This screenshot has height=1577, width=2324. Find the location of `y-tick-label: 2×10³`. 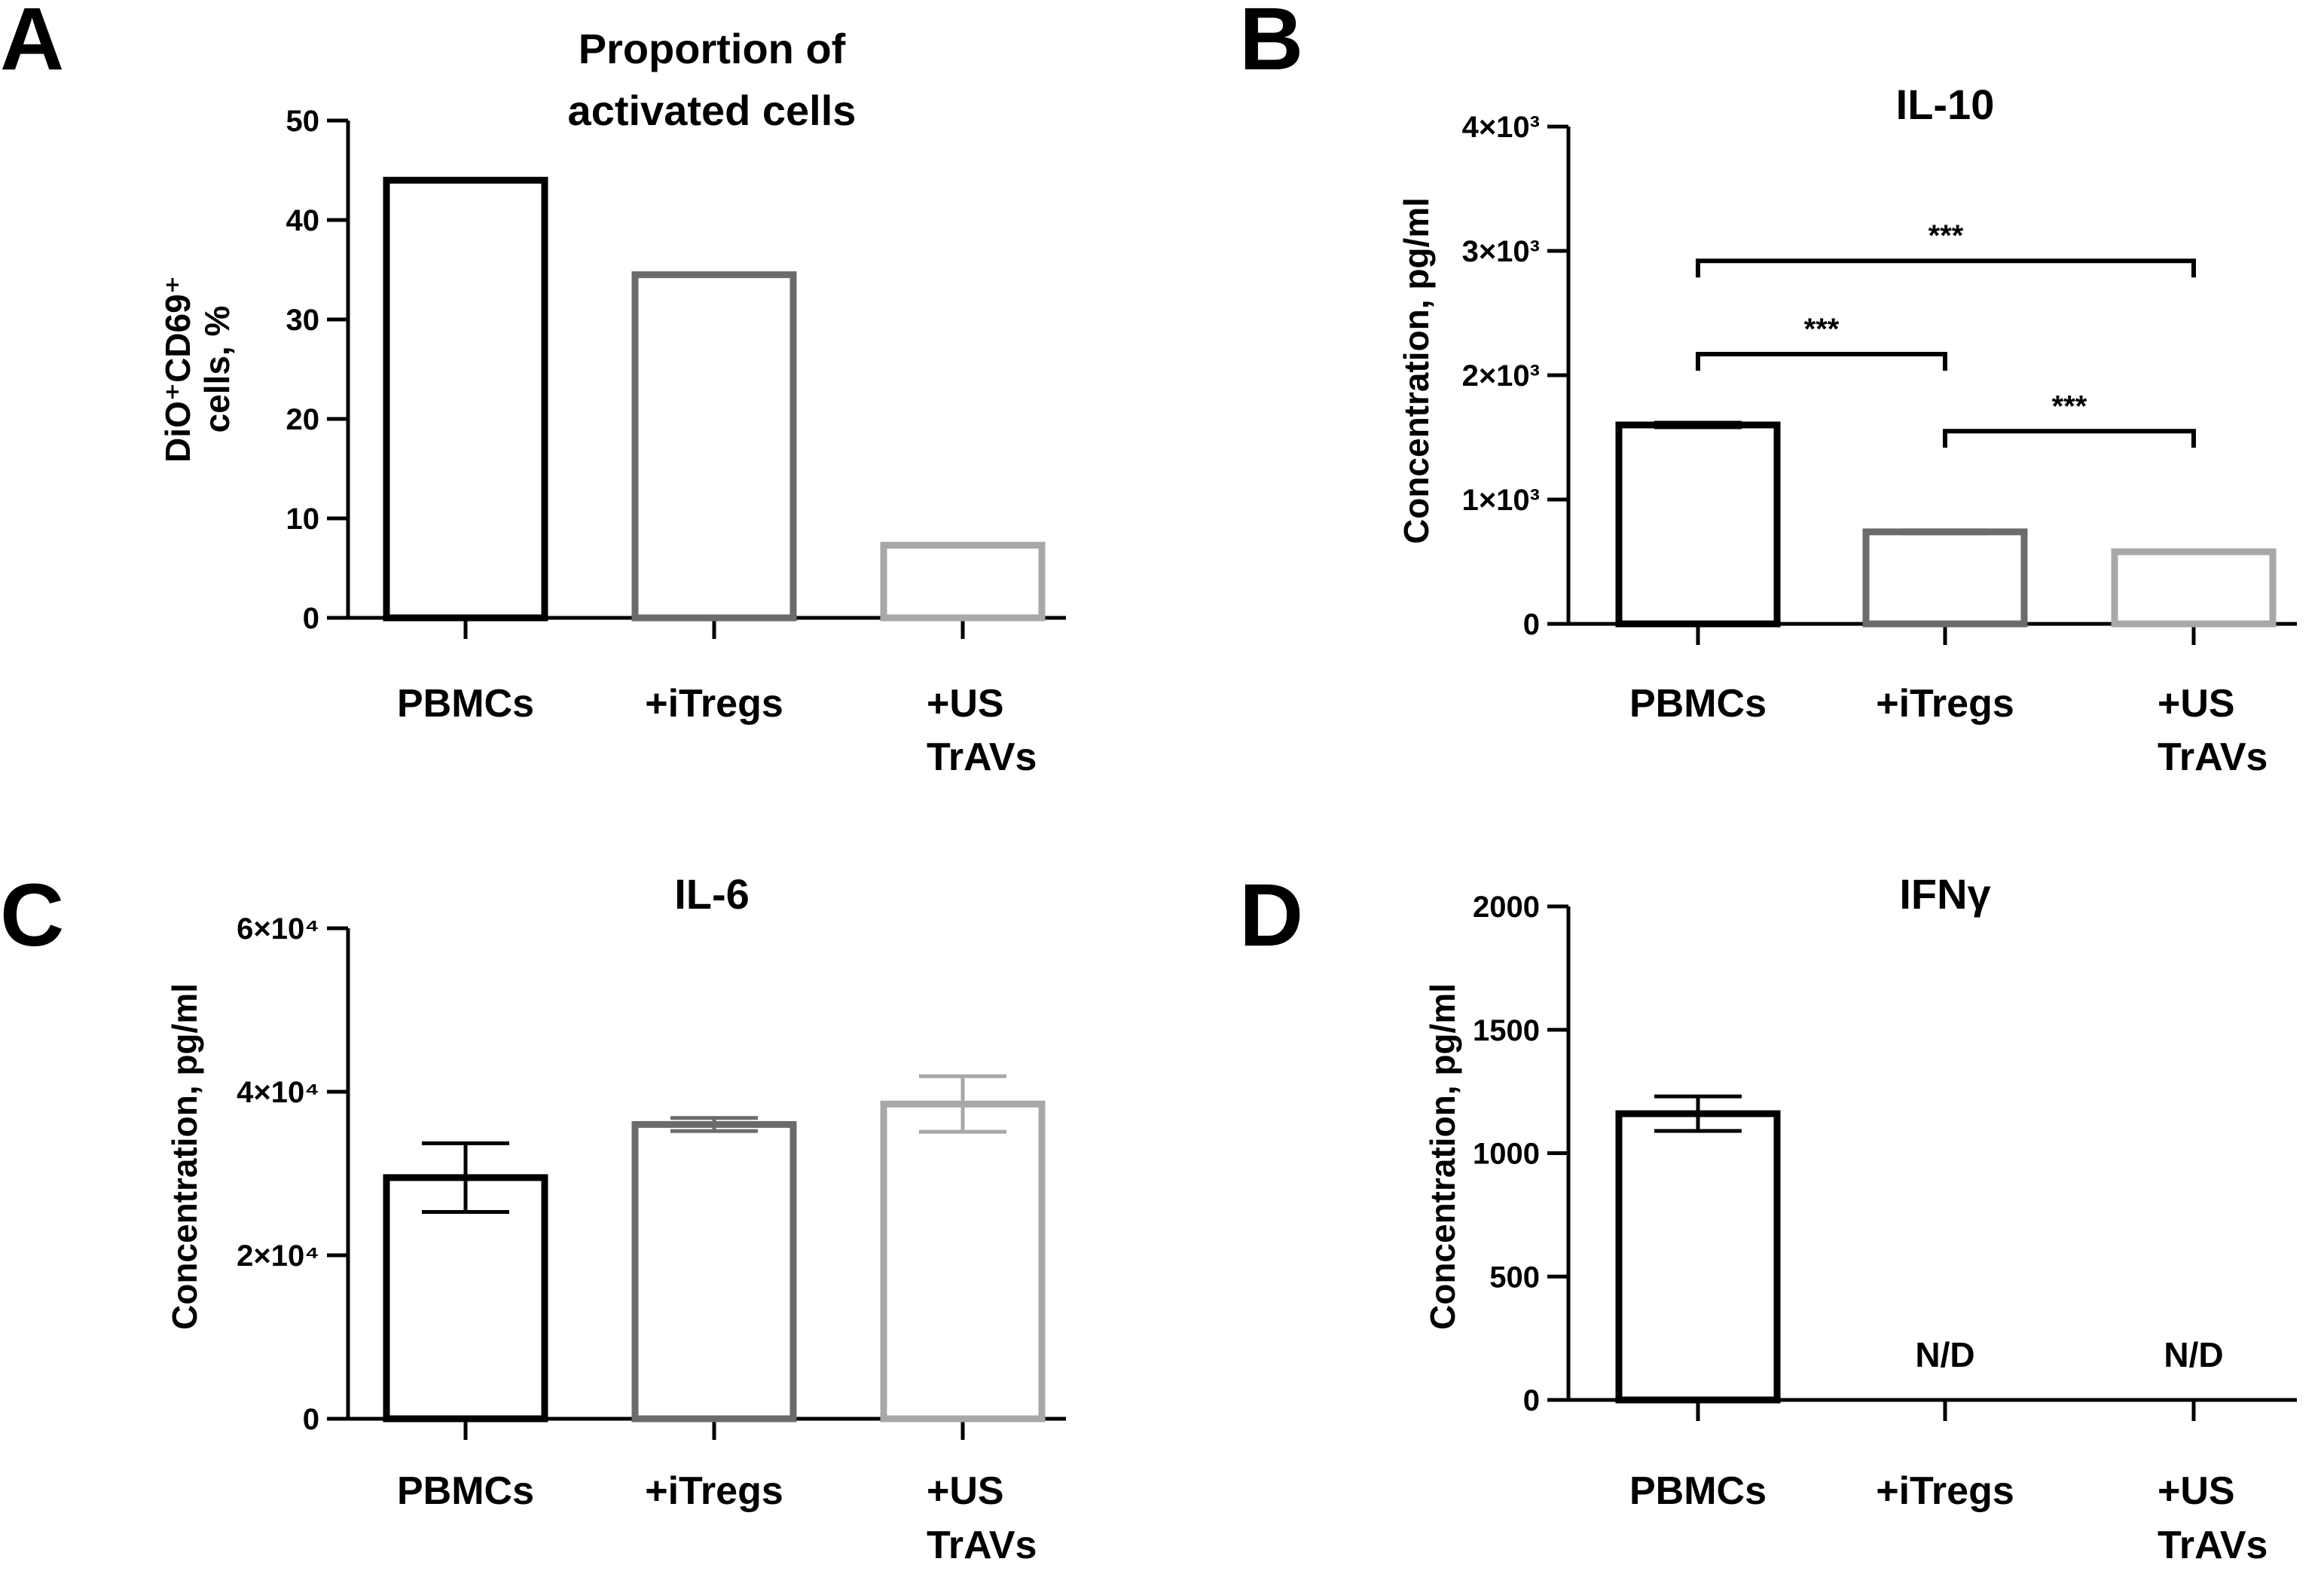

y-tick-label: 2×10³ is located at coordinates (1501, 376).